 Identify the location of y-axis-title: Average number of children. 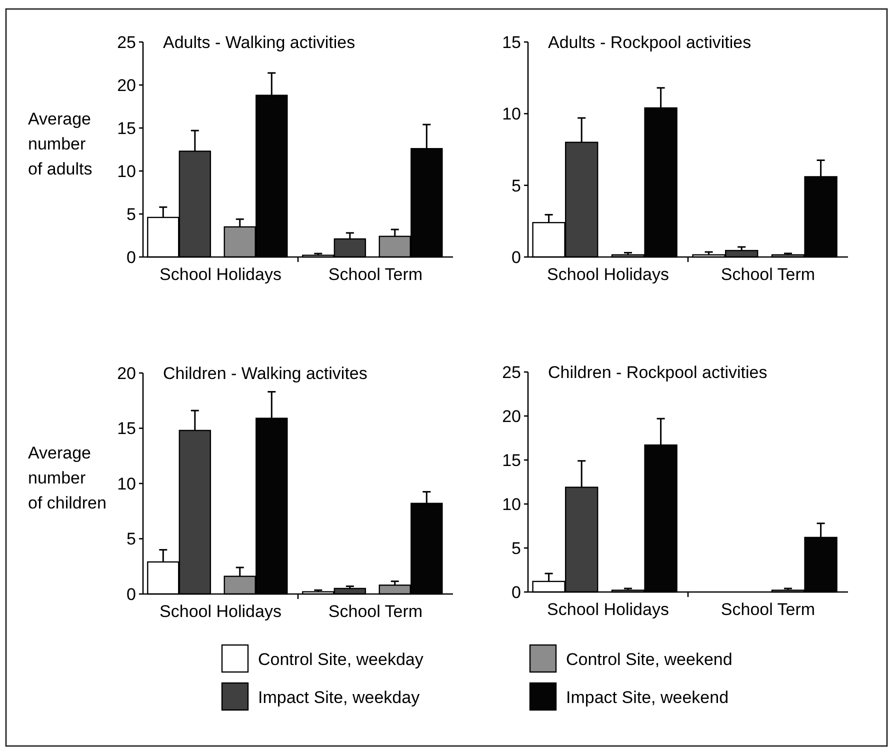
(67, 478).